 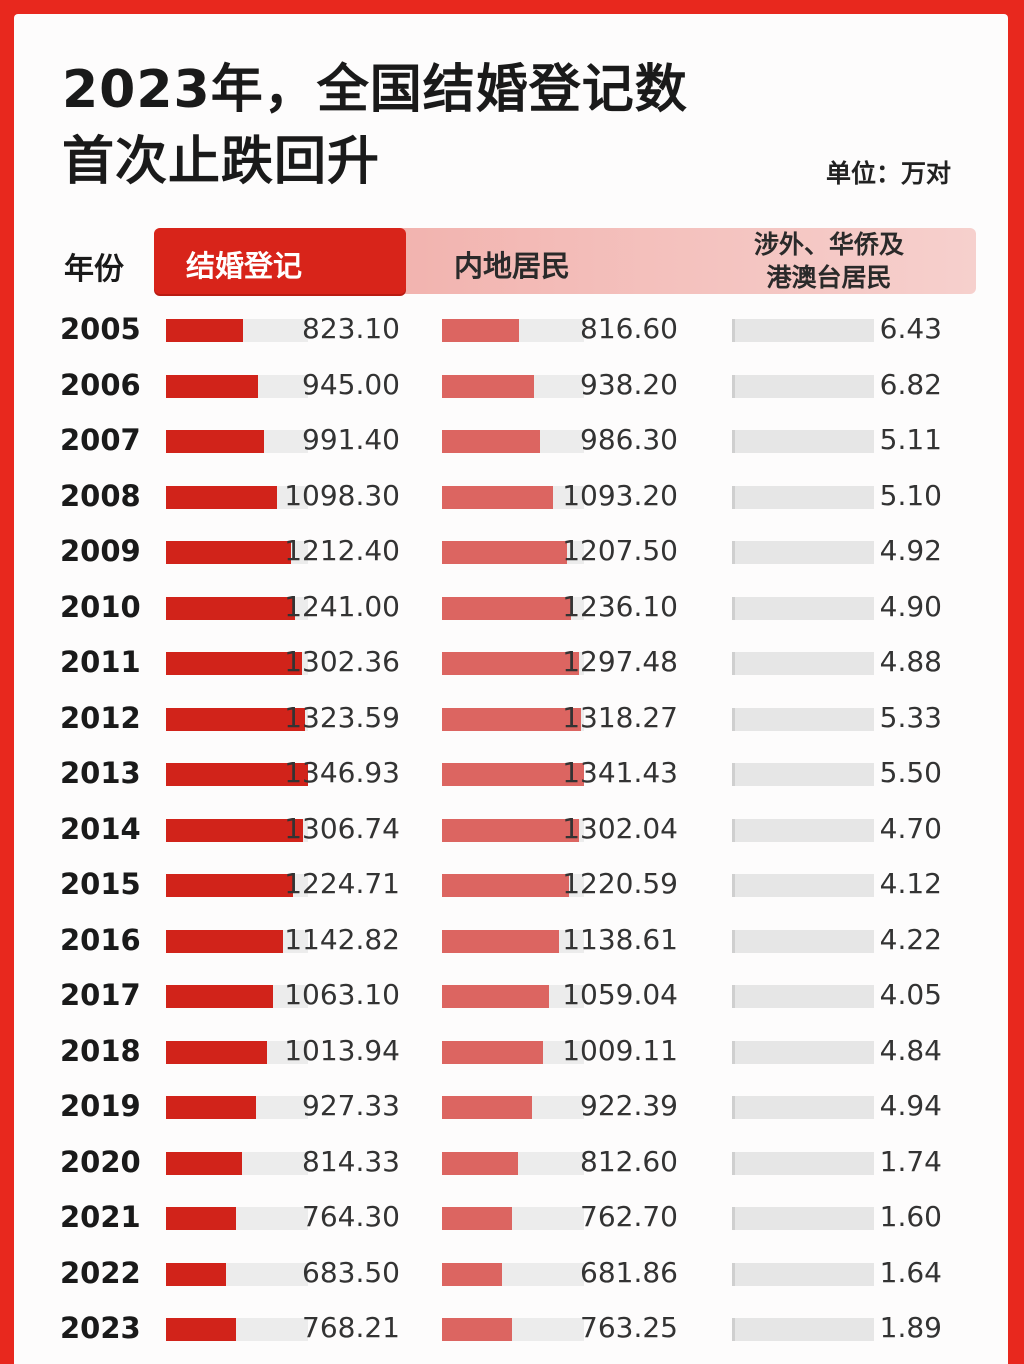 What do you see at coordinates (910, 1161) in the screenshot?
I see `value-foreign: 1.74` at bounding box center [910, 1161].